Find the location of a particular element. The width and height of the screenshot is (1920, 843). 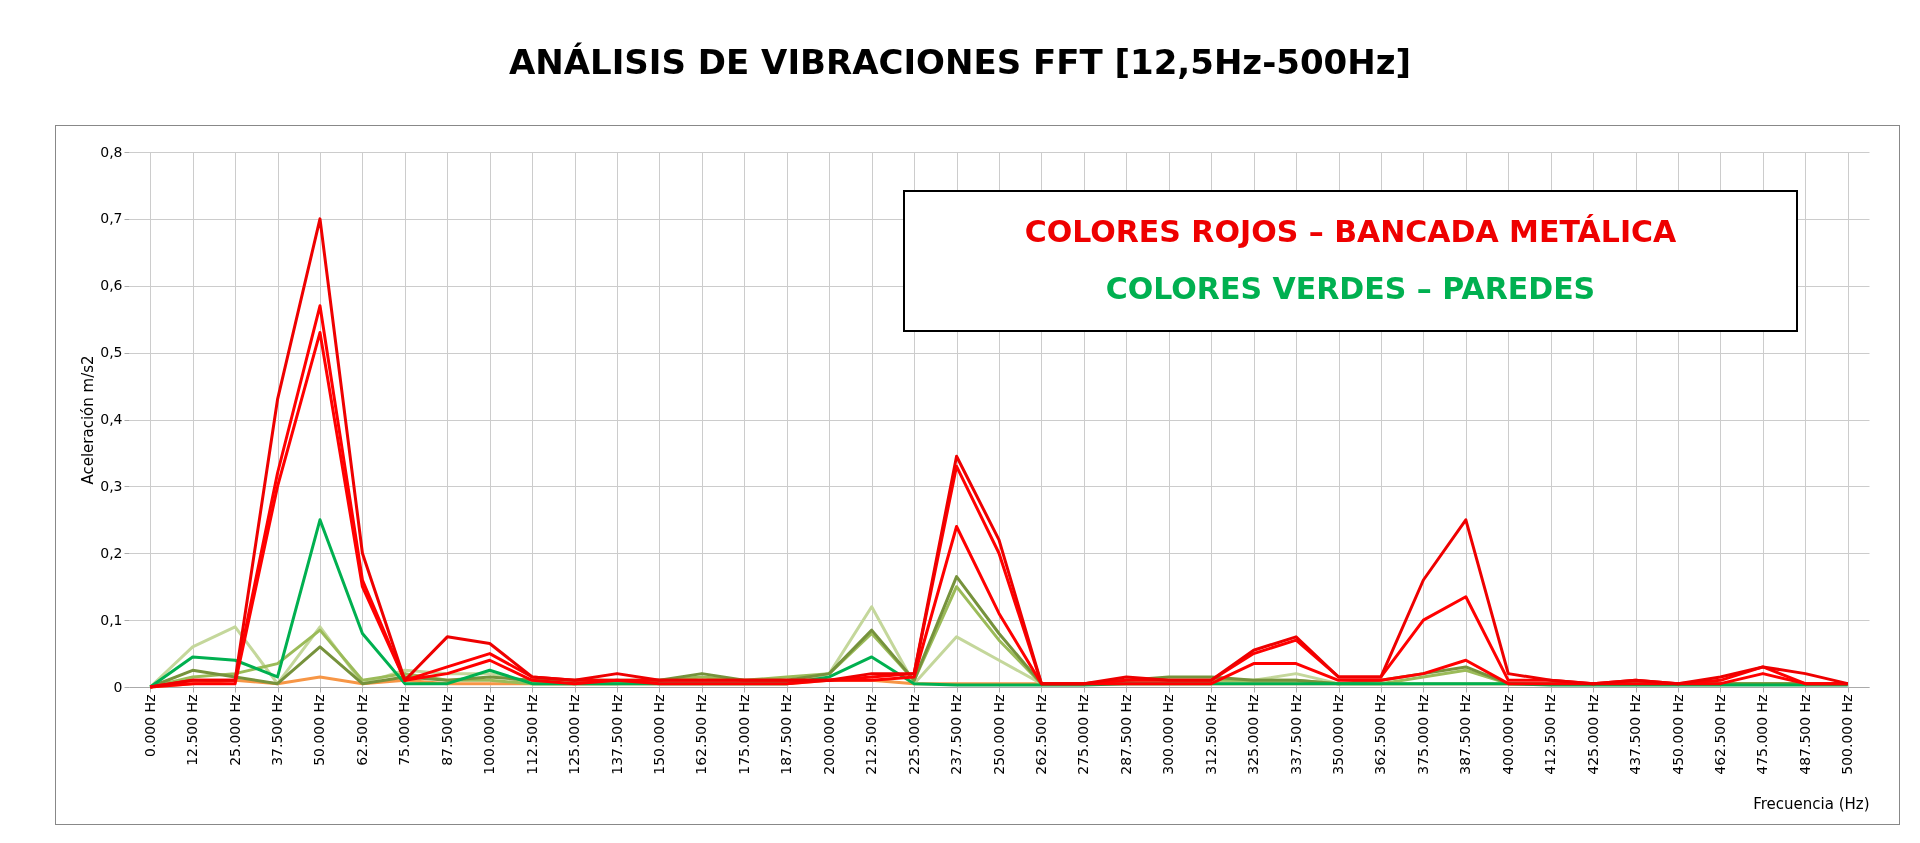

y-tick-label: 0,2 is located at coordinates (111, 552).